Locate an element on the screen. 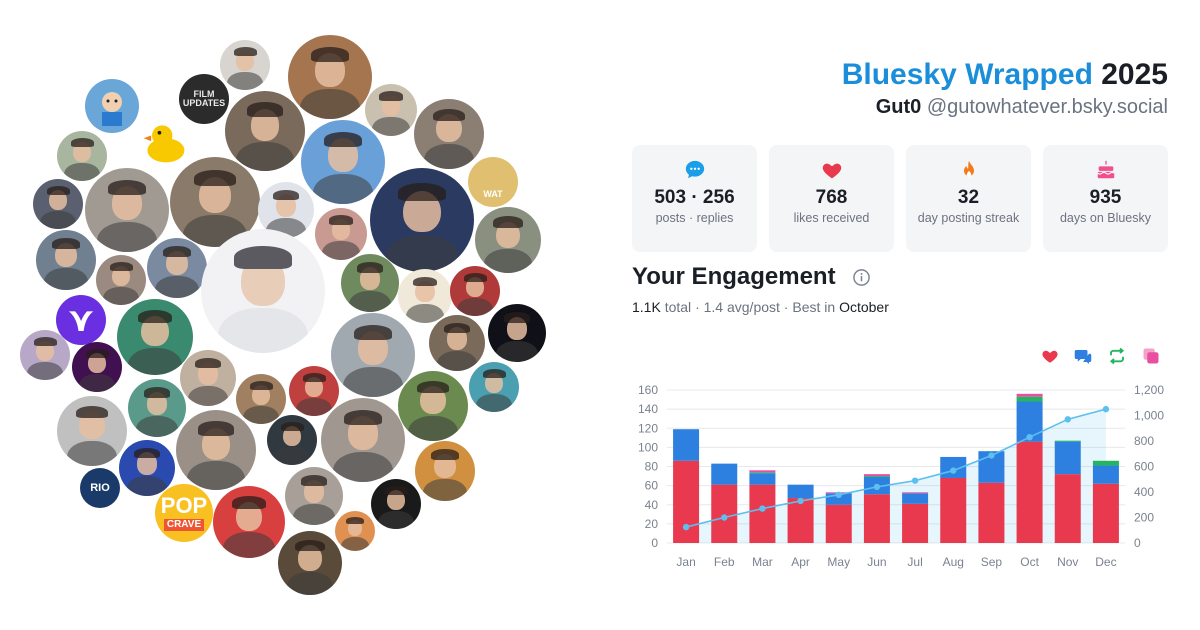  stat-value: 768 is located at coordinates (831, 197).